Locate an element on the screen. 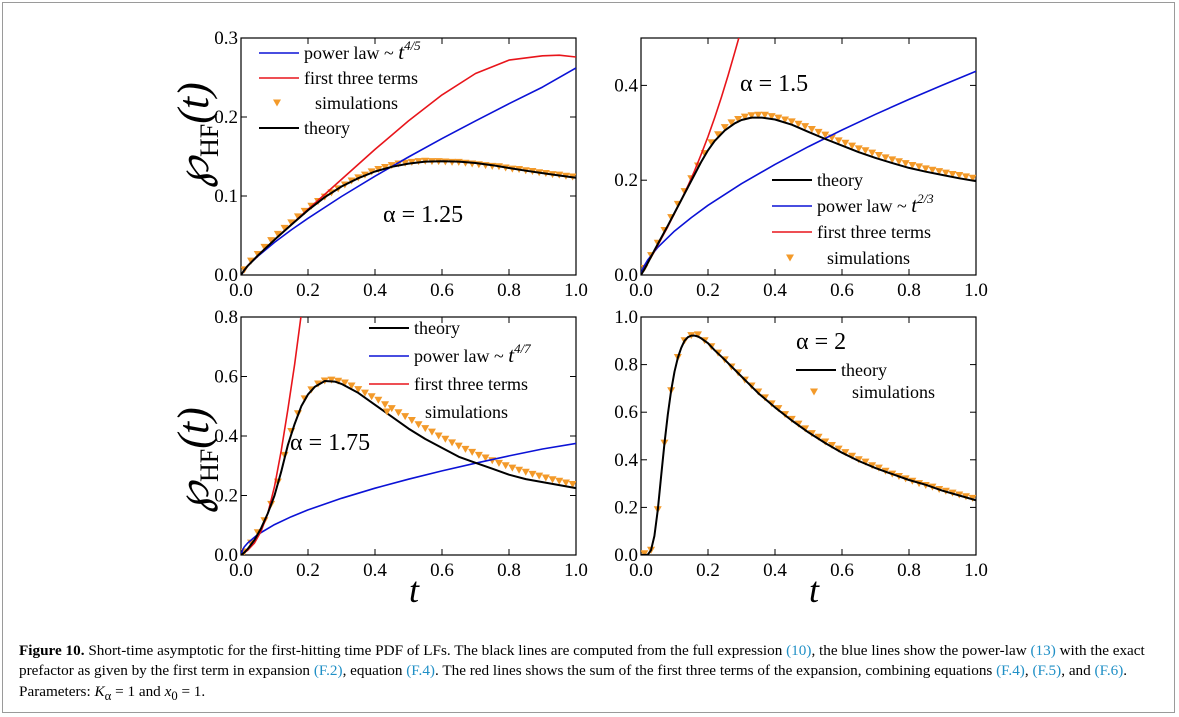 The height and width of the screenshot is (717, 1179). y-tick-label: 0.3 is located at coordinates (226, 38).